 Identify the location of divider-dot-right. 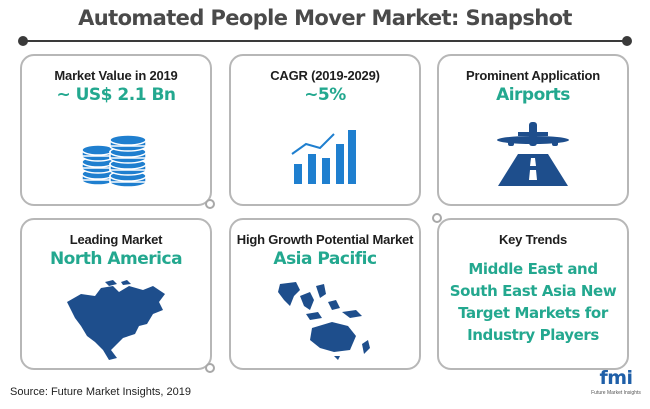
(627, 41).